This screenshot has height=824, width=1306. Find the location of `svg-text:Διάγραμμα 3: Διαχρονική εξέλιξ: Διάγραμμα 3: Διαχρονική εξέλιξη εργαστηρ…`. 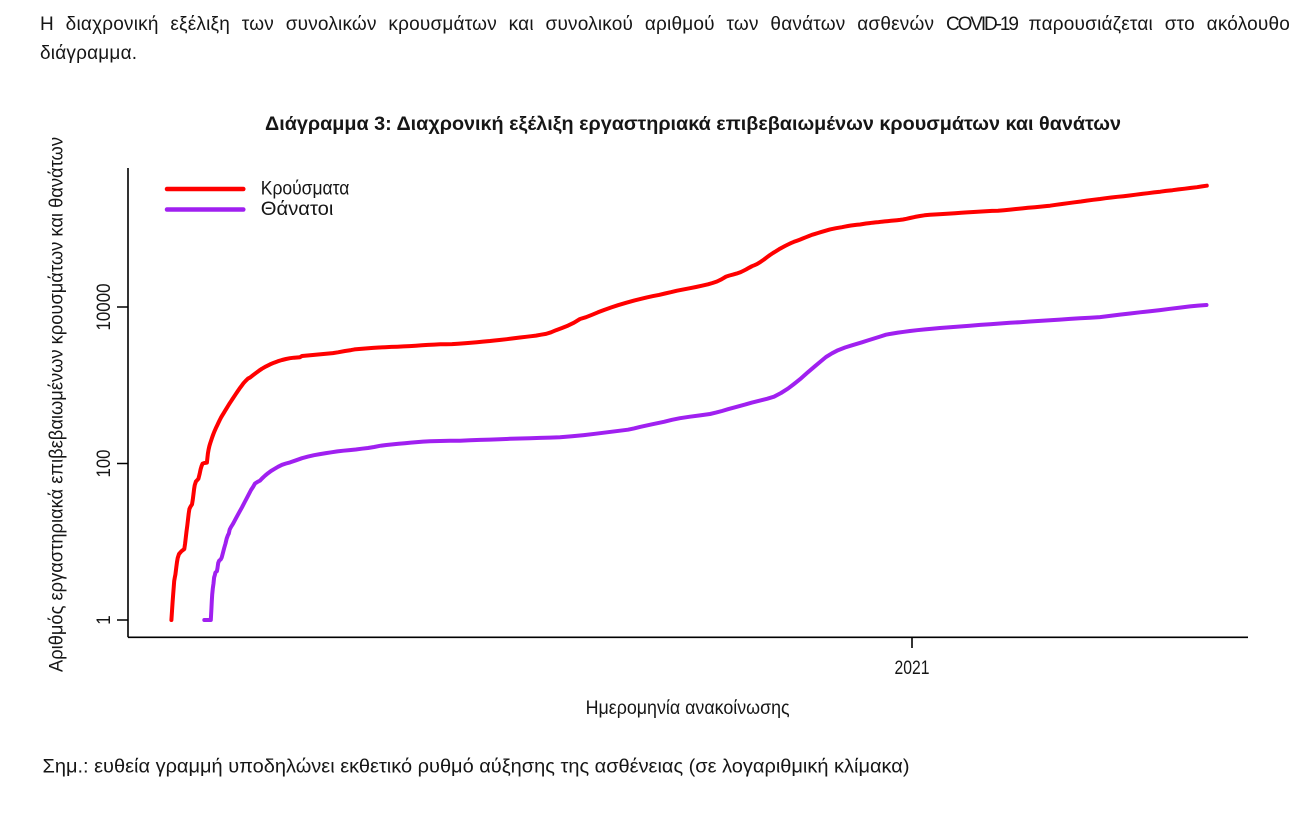

svg-text:Διάγραμμα 3: Διαχρονική εξέλιξ: Διάγραμμα 3: Διαχρονική εξέλιξη εργαστηρ… is located at coordinates (693, 124).